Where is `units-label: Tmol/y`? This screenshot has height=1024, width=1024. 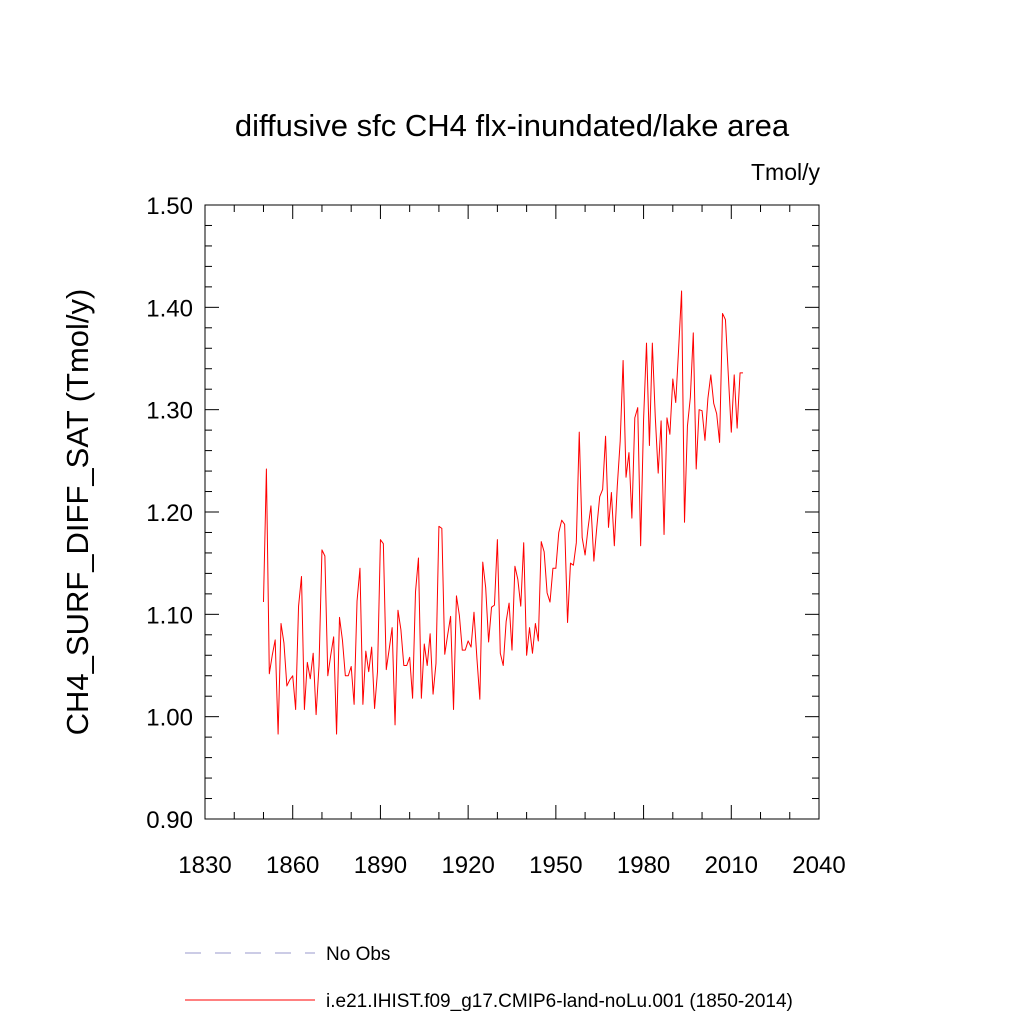
units-label: Tmol/y is located at coordinates (786, 172).